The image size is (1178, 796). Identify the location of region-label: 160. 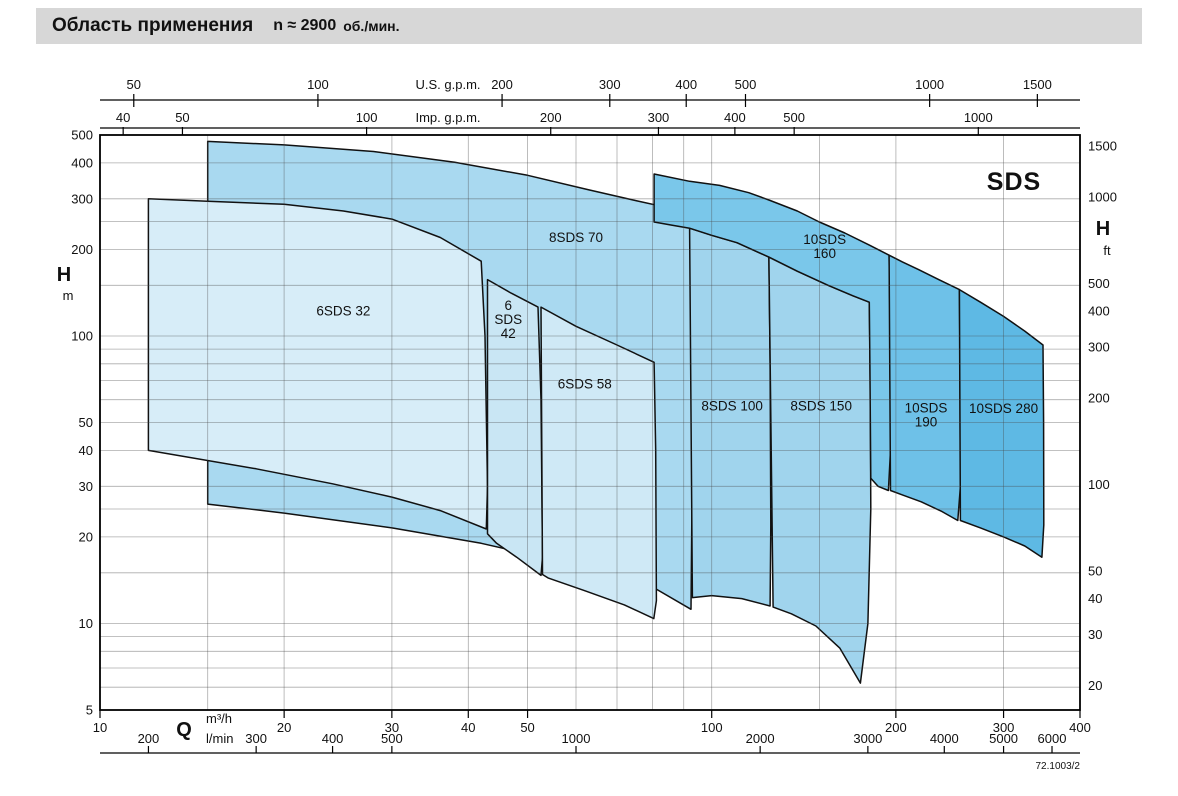
(824, 253).